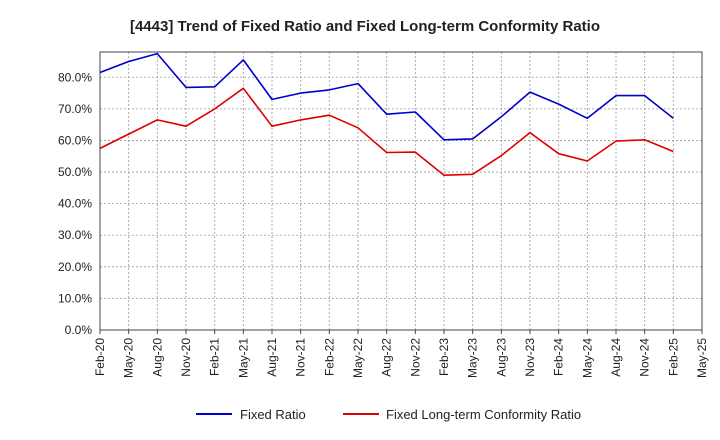 The height and width of the screenshot is (440, 720). What do you see at coordinates (387, 357) in the screenshot?
I see `x-tick-label: Aug-22` at bounding box center [387, 357].